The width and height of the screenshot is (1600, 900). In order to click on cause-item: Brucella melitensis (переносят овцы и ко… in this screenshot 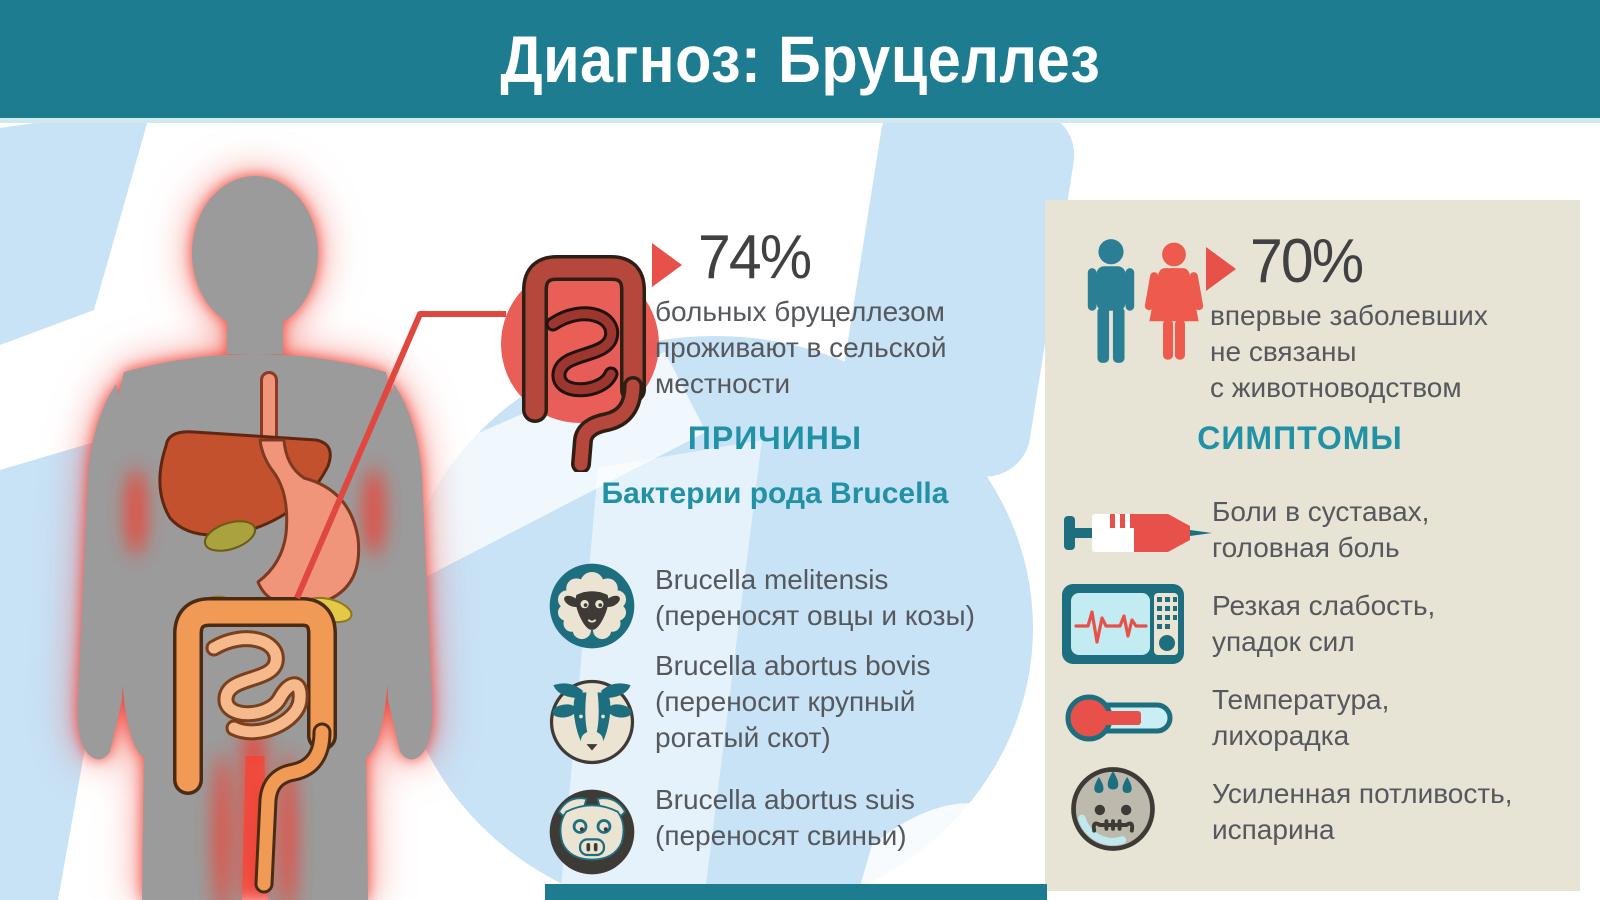, I will do `click(815, 598)`.